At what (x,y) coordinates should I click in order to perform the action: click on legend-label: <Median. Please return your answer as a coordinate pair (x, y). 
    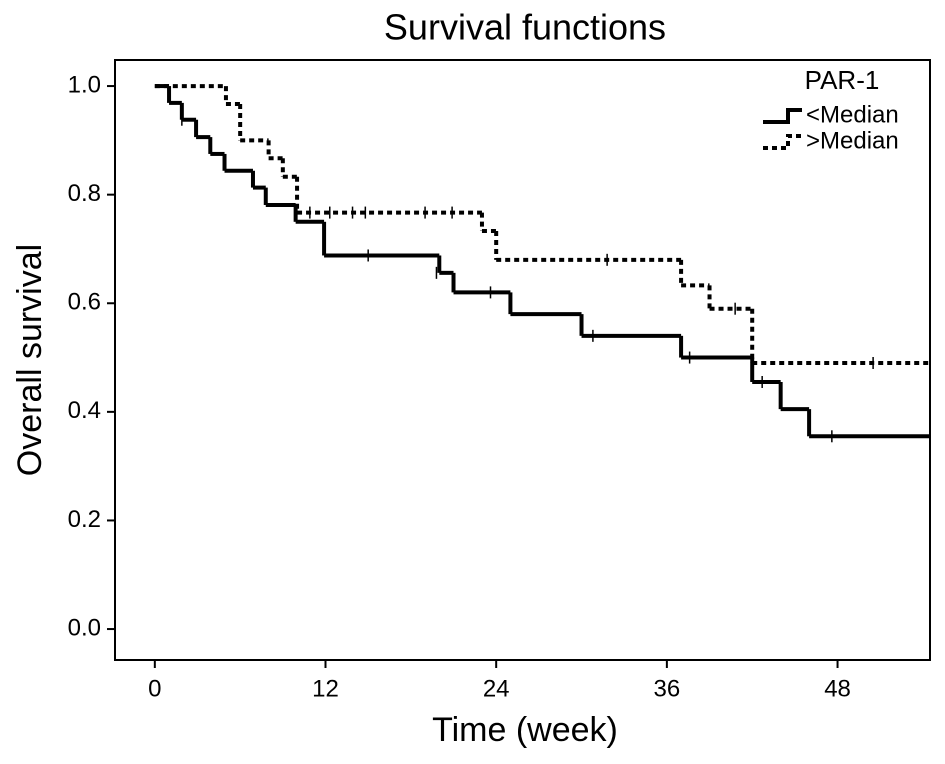
    Looking at the image, I should click on (852, 114).